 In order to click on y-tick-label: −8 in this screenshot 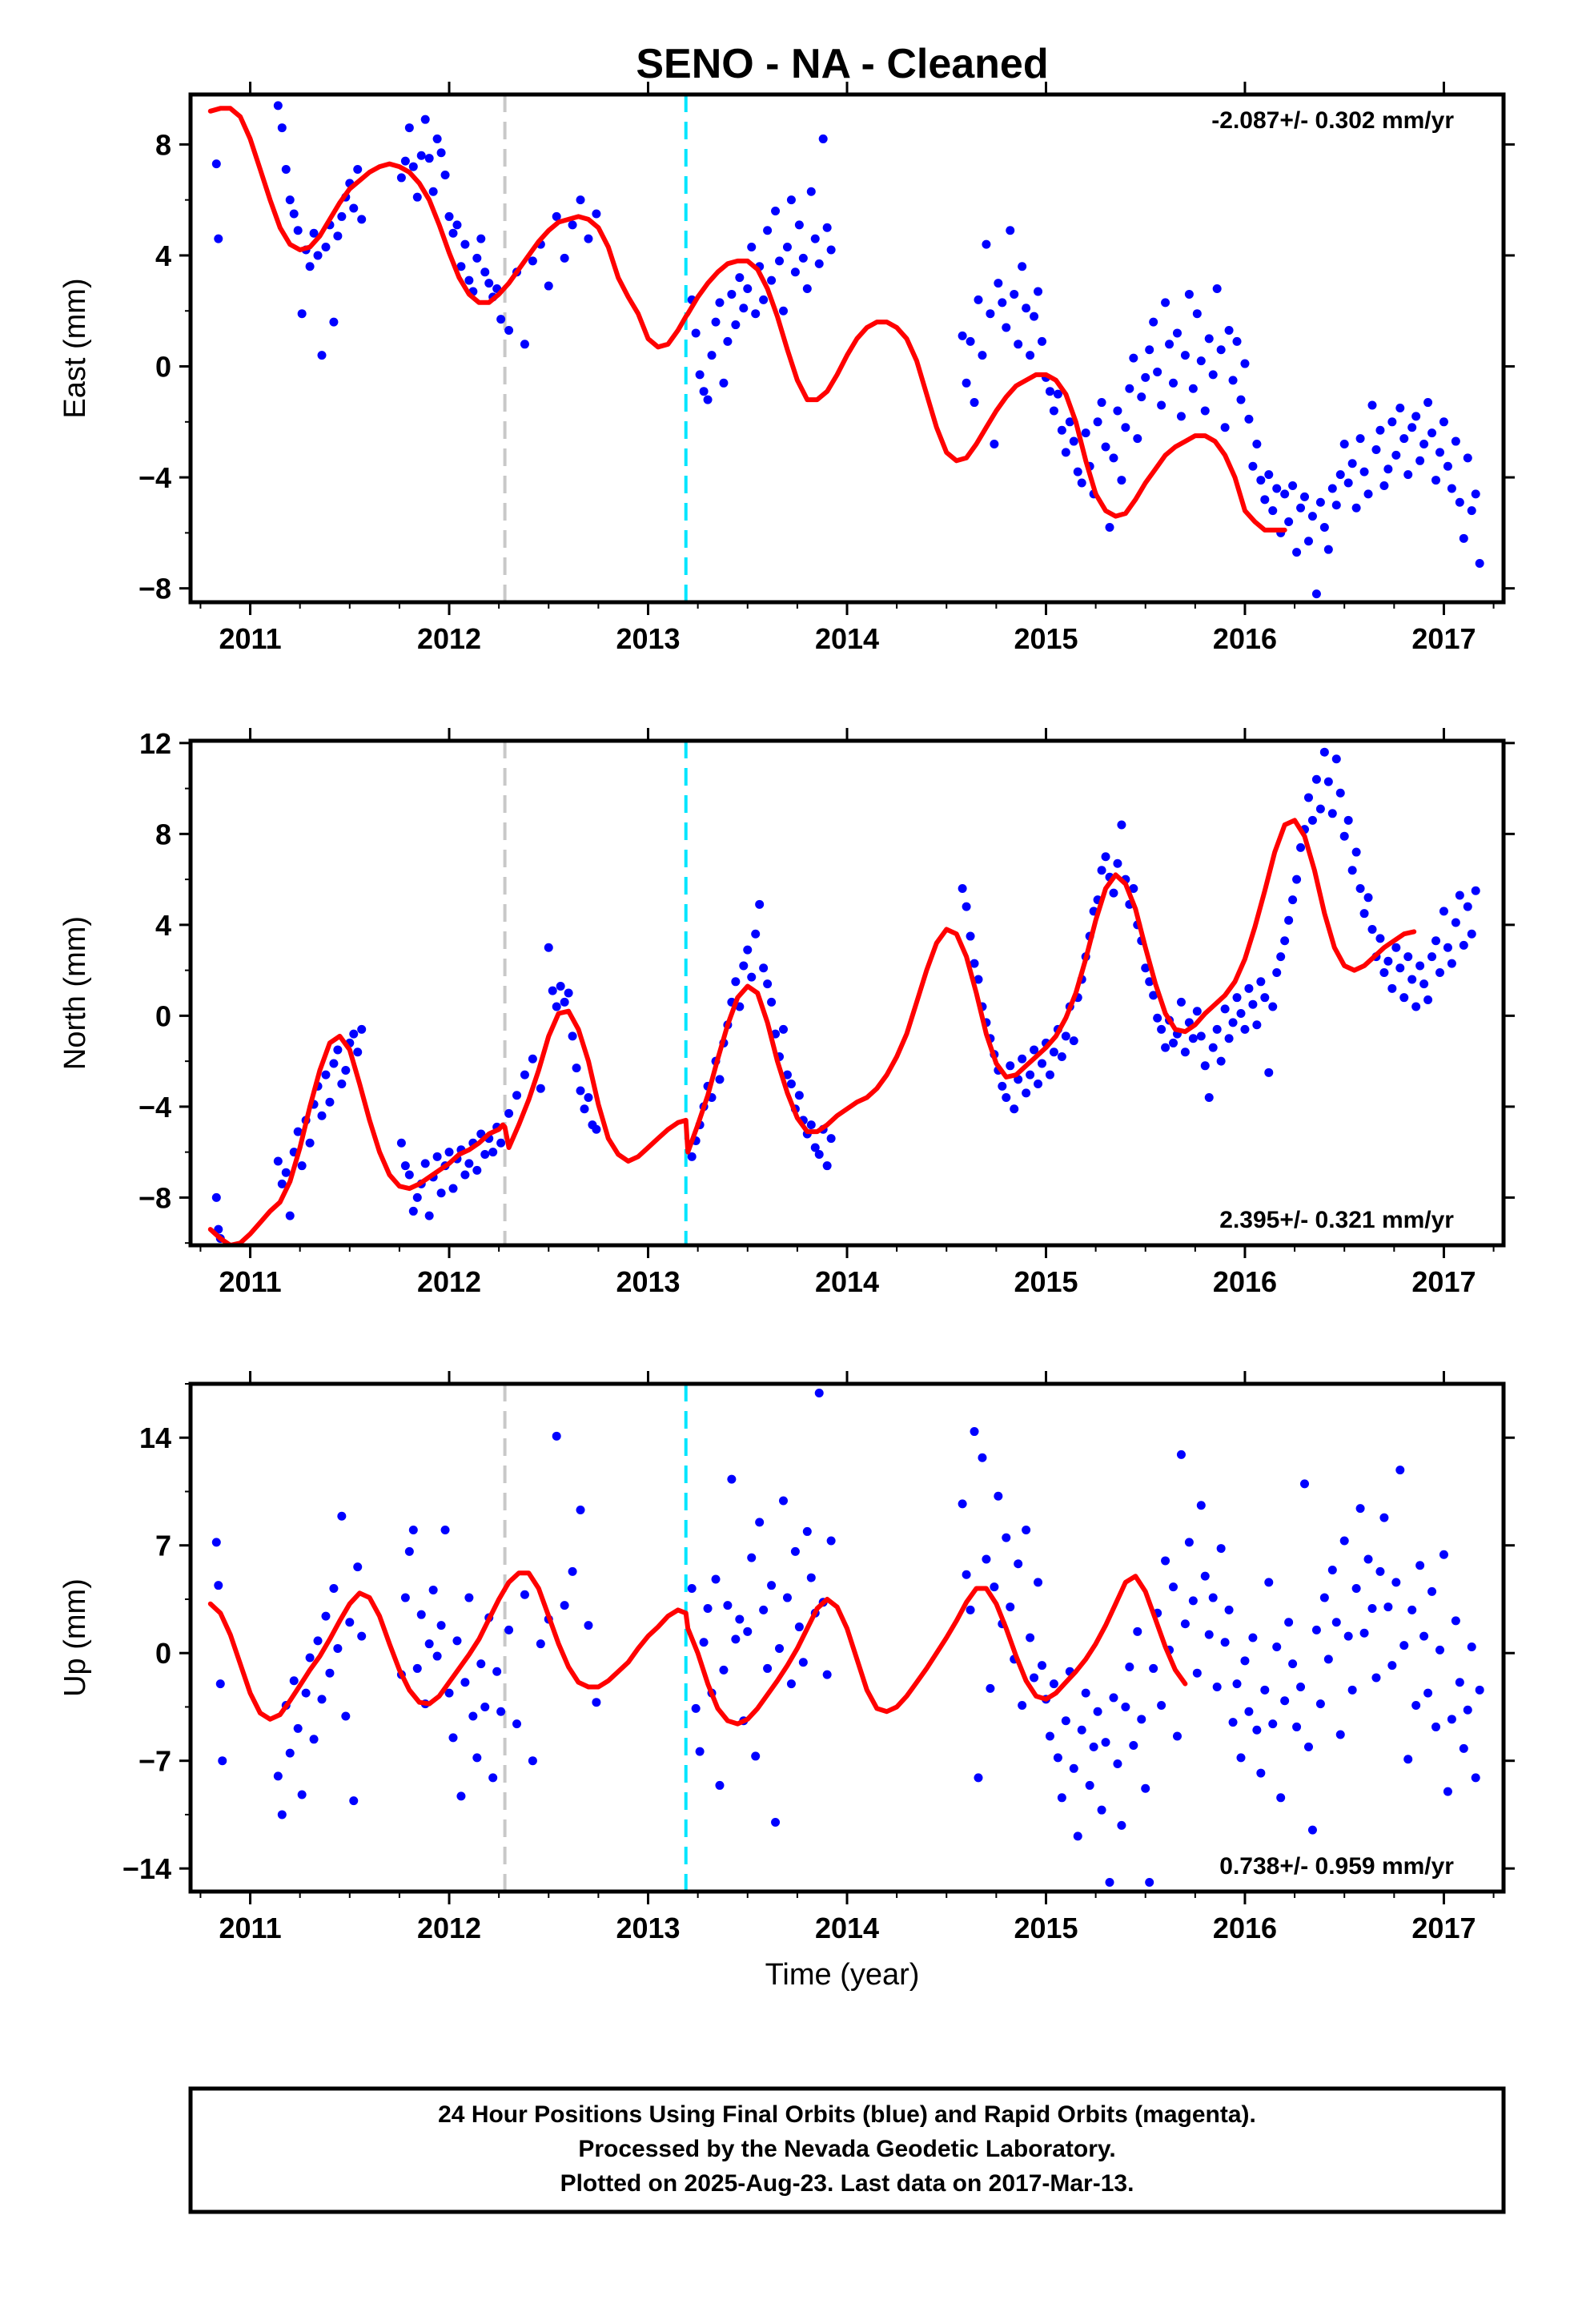, I will do `click(155, 589)`.